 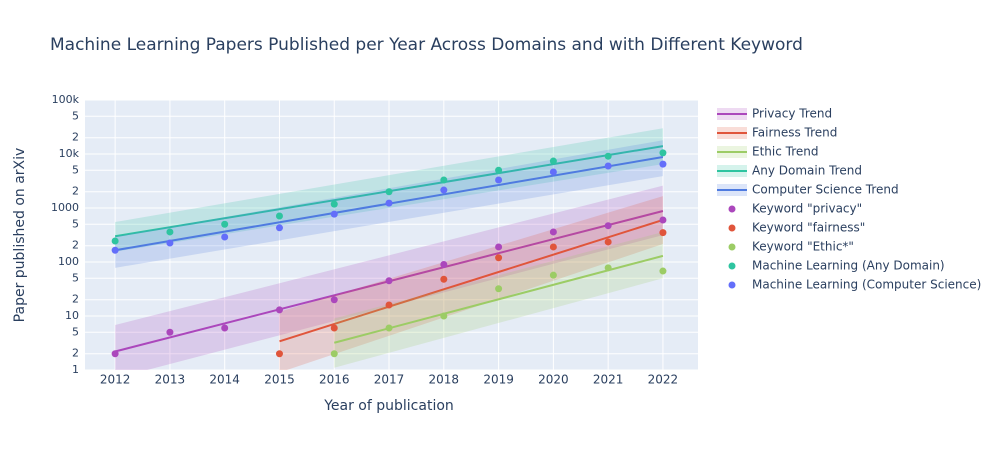 I want to click on x-tick-label: 2013, so click(x=170, y=380).